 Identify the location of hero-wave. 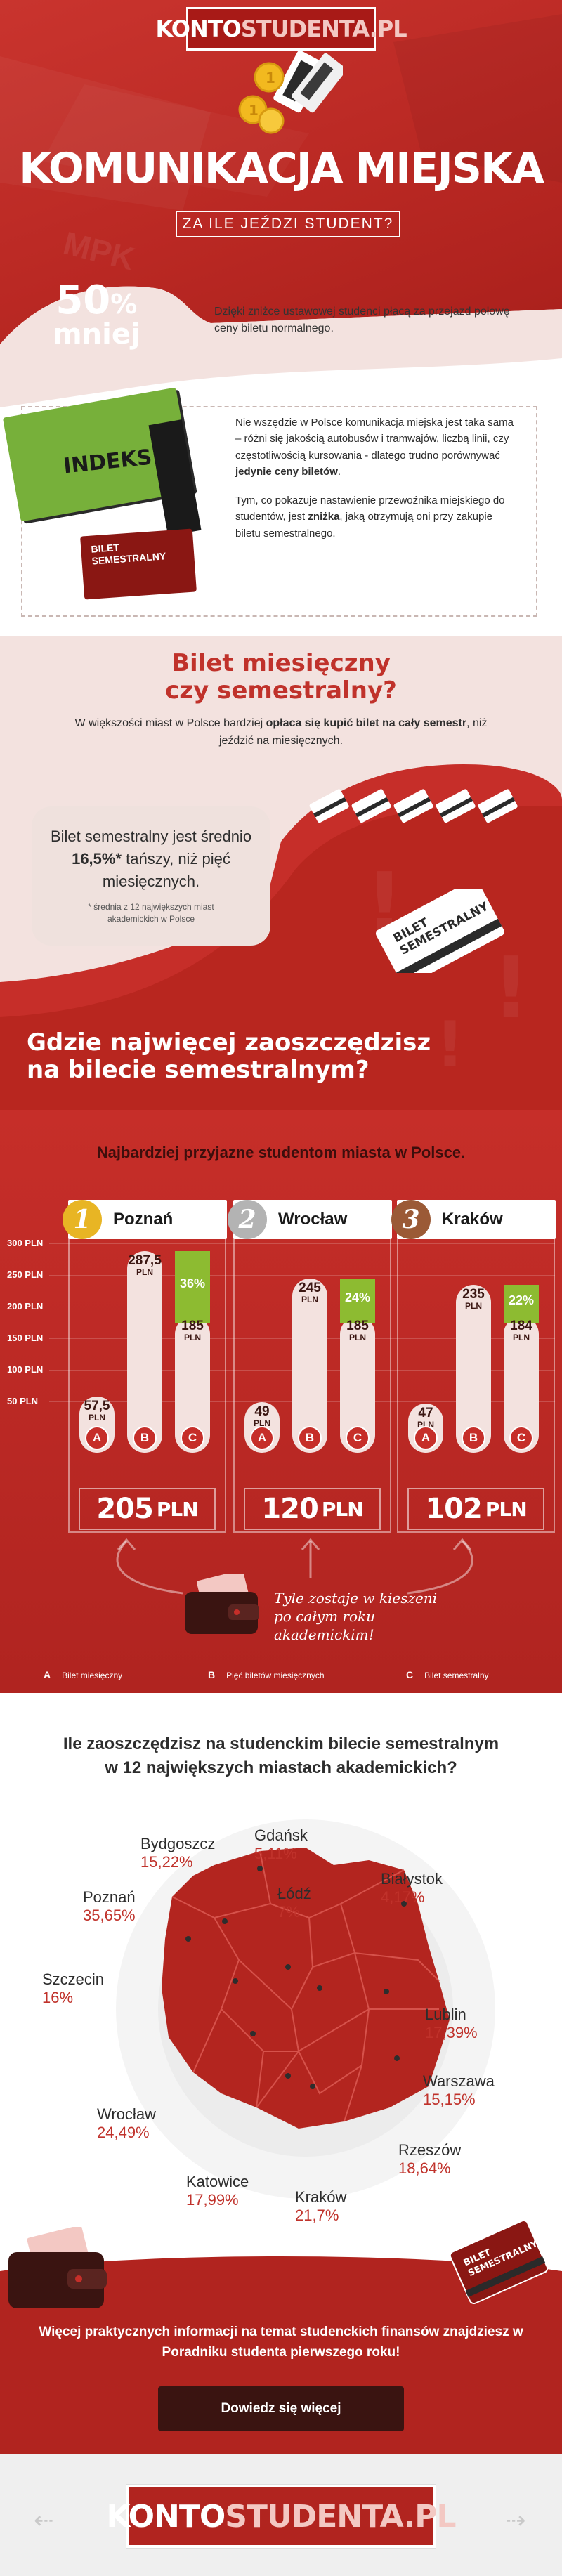
(281, 347).